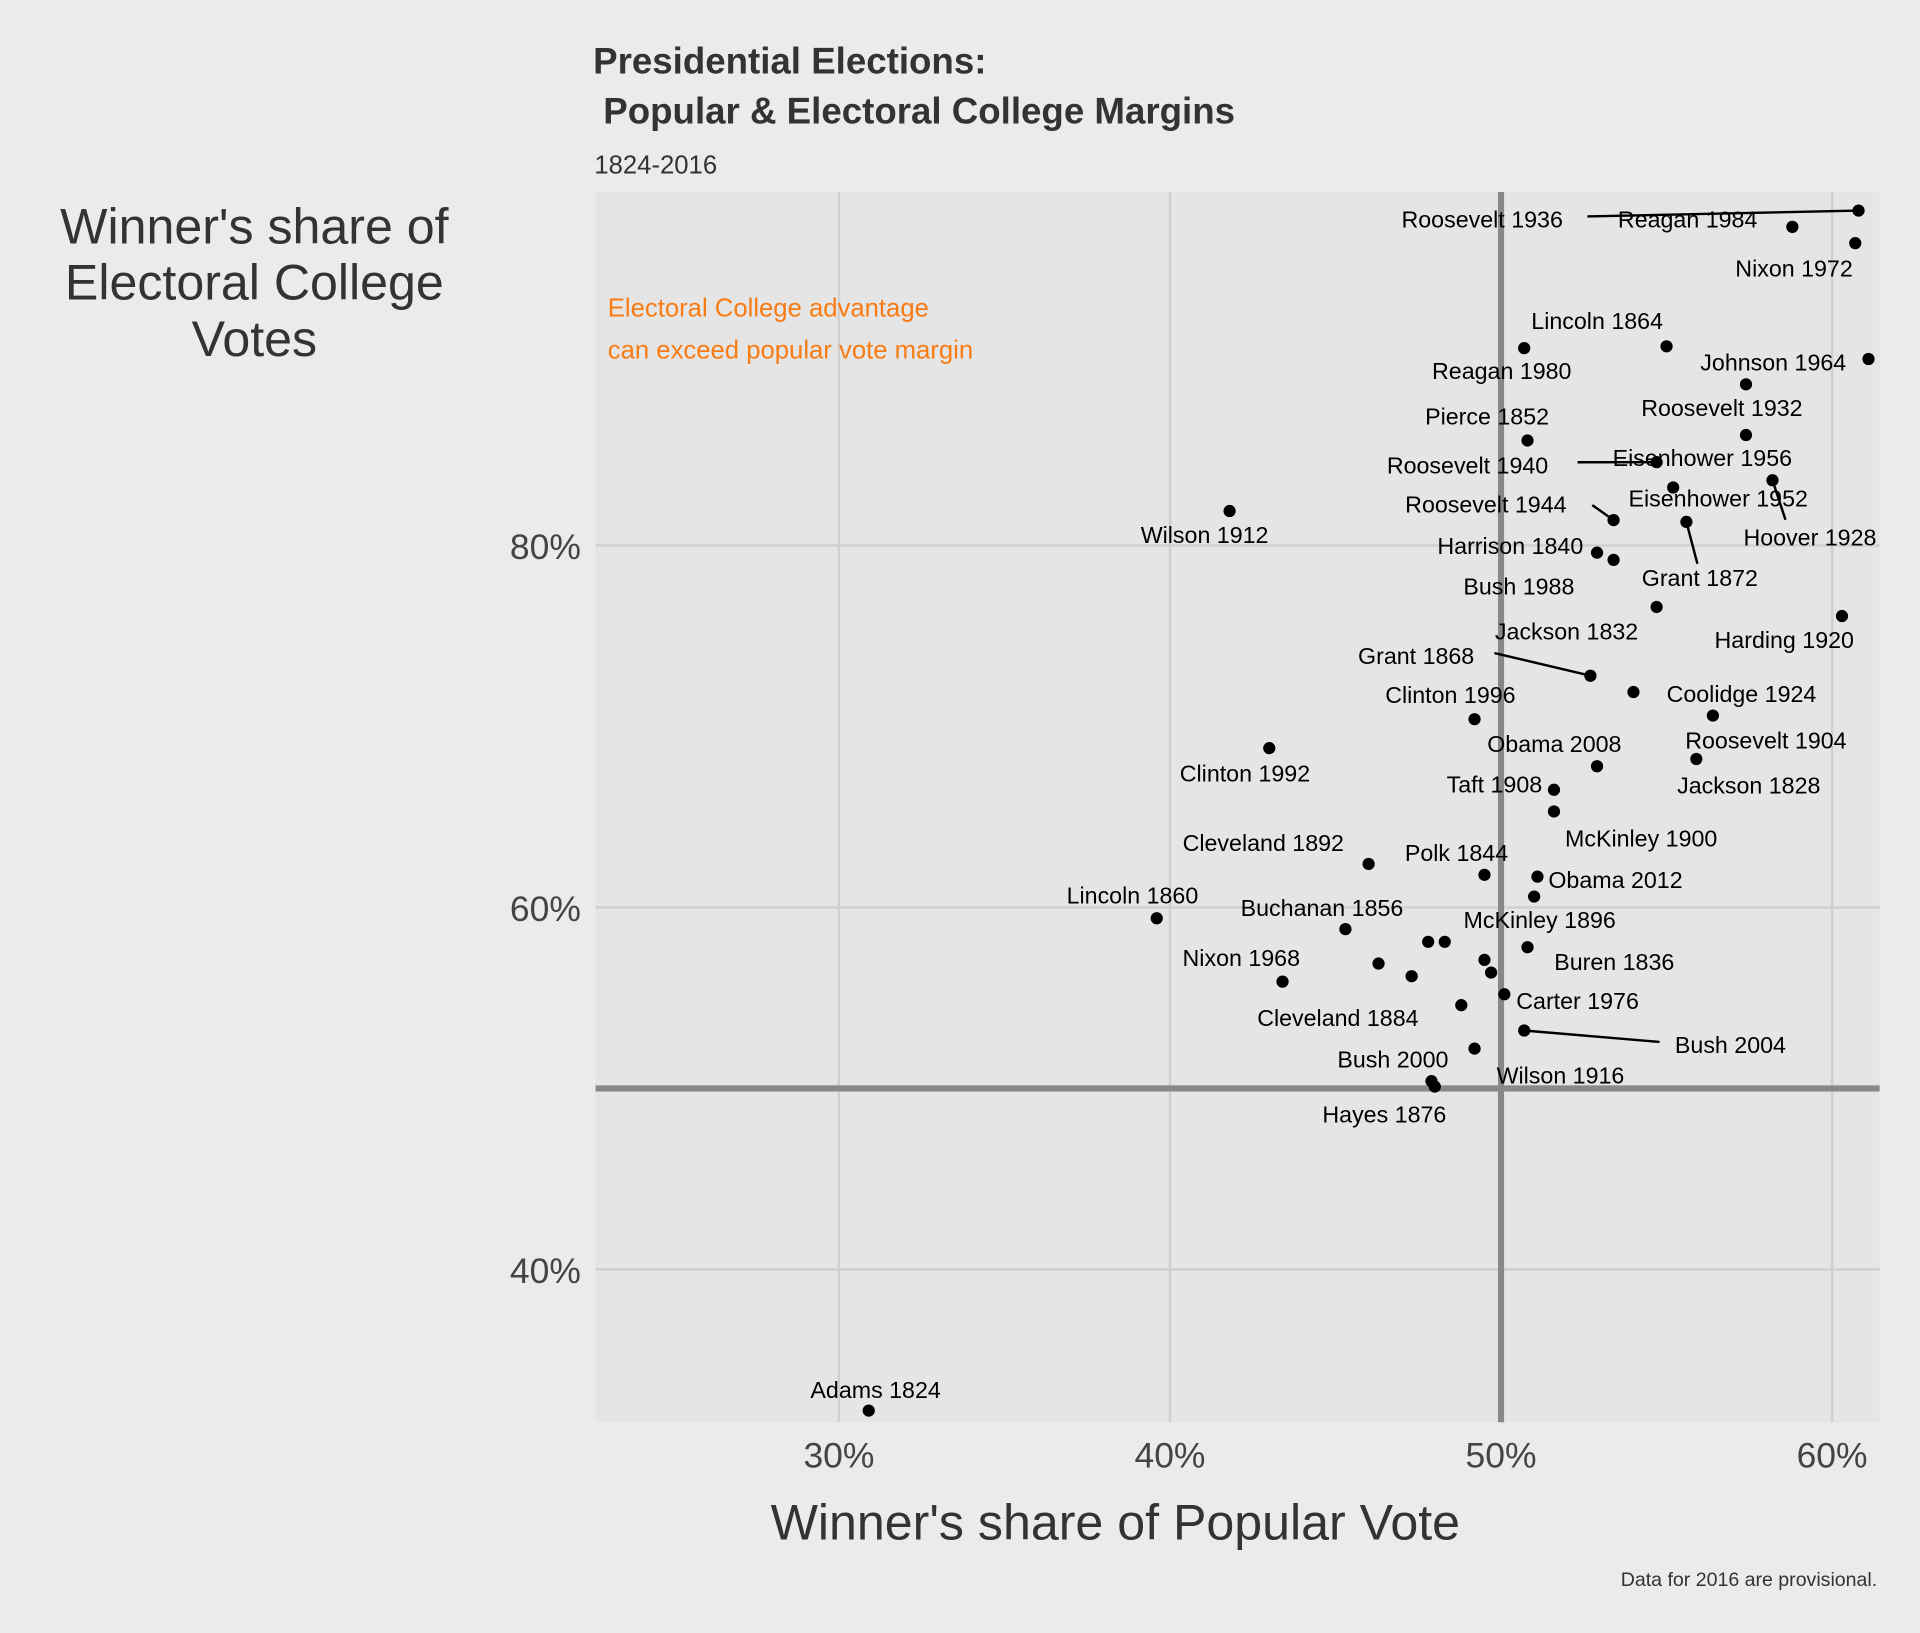 The image size is (1920, 1633). I want to click on point-label: Obama 2008, so click(1554, 744).